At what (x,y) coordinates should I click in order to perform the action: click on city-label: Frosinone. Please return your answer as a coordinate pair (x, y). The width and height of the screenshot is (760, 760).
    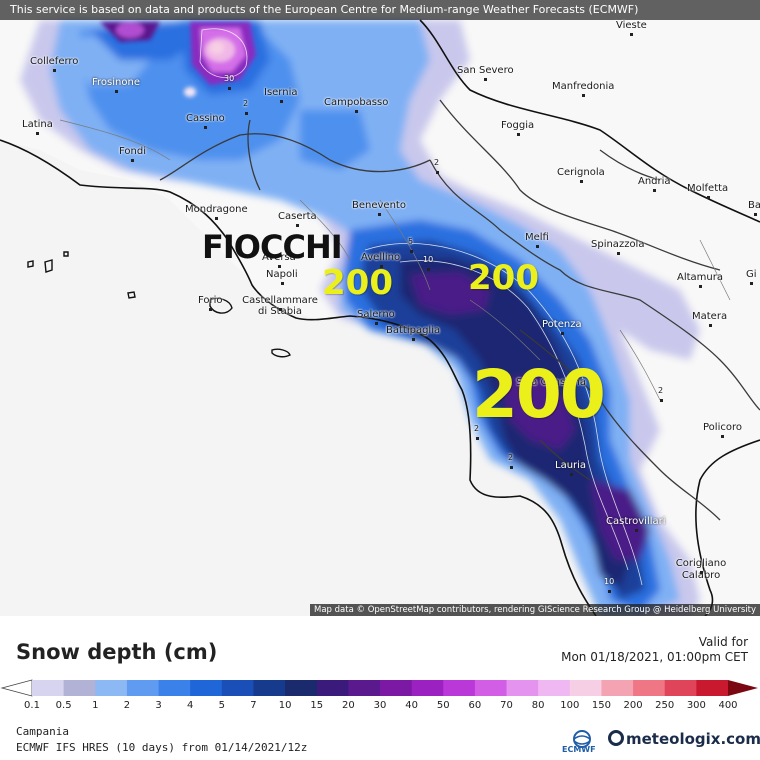
    Looking at the image, I should click on (116, 85).